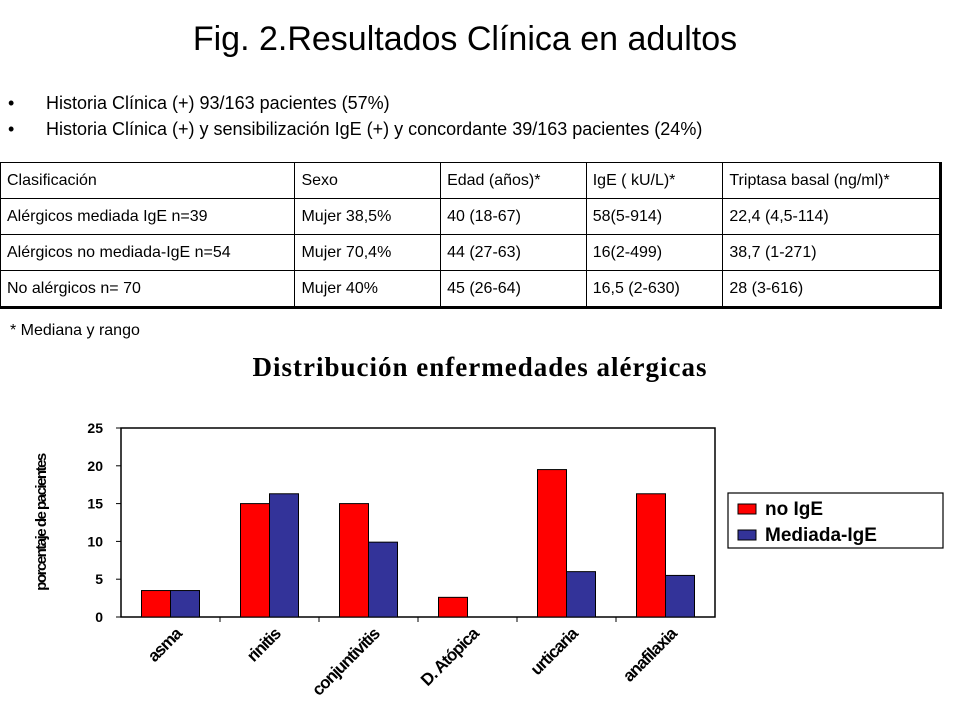  I want to click on table-cell: Mujer 40%, so click(368, 289).